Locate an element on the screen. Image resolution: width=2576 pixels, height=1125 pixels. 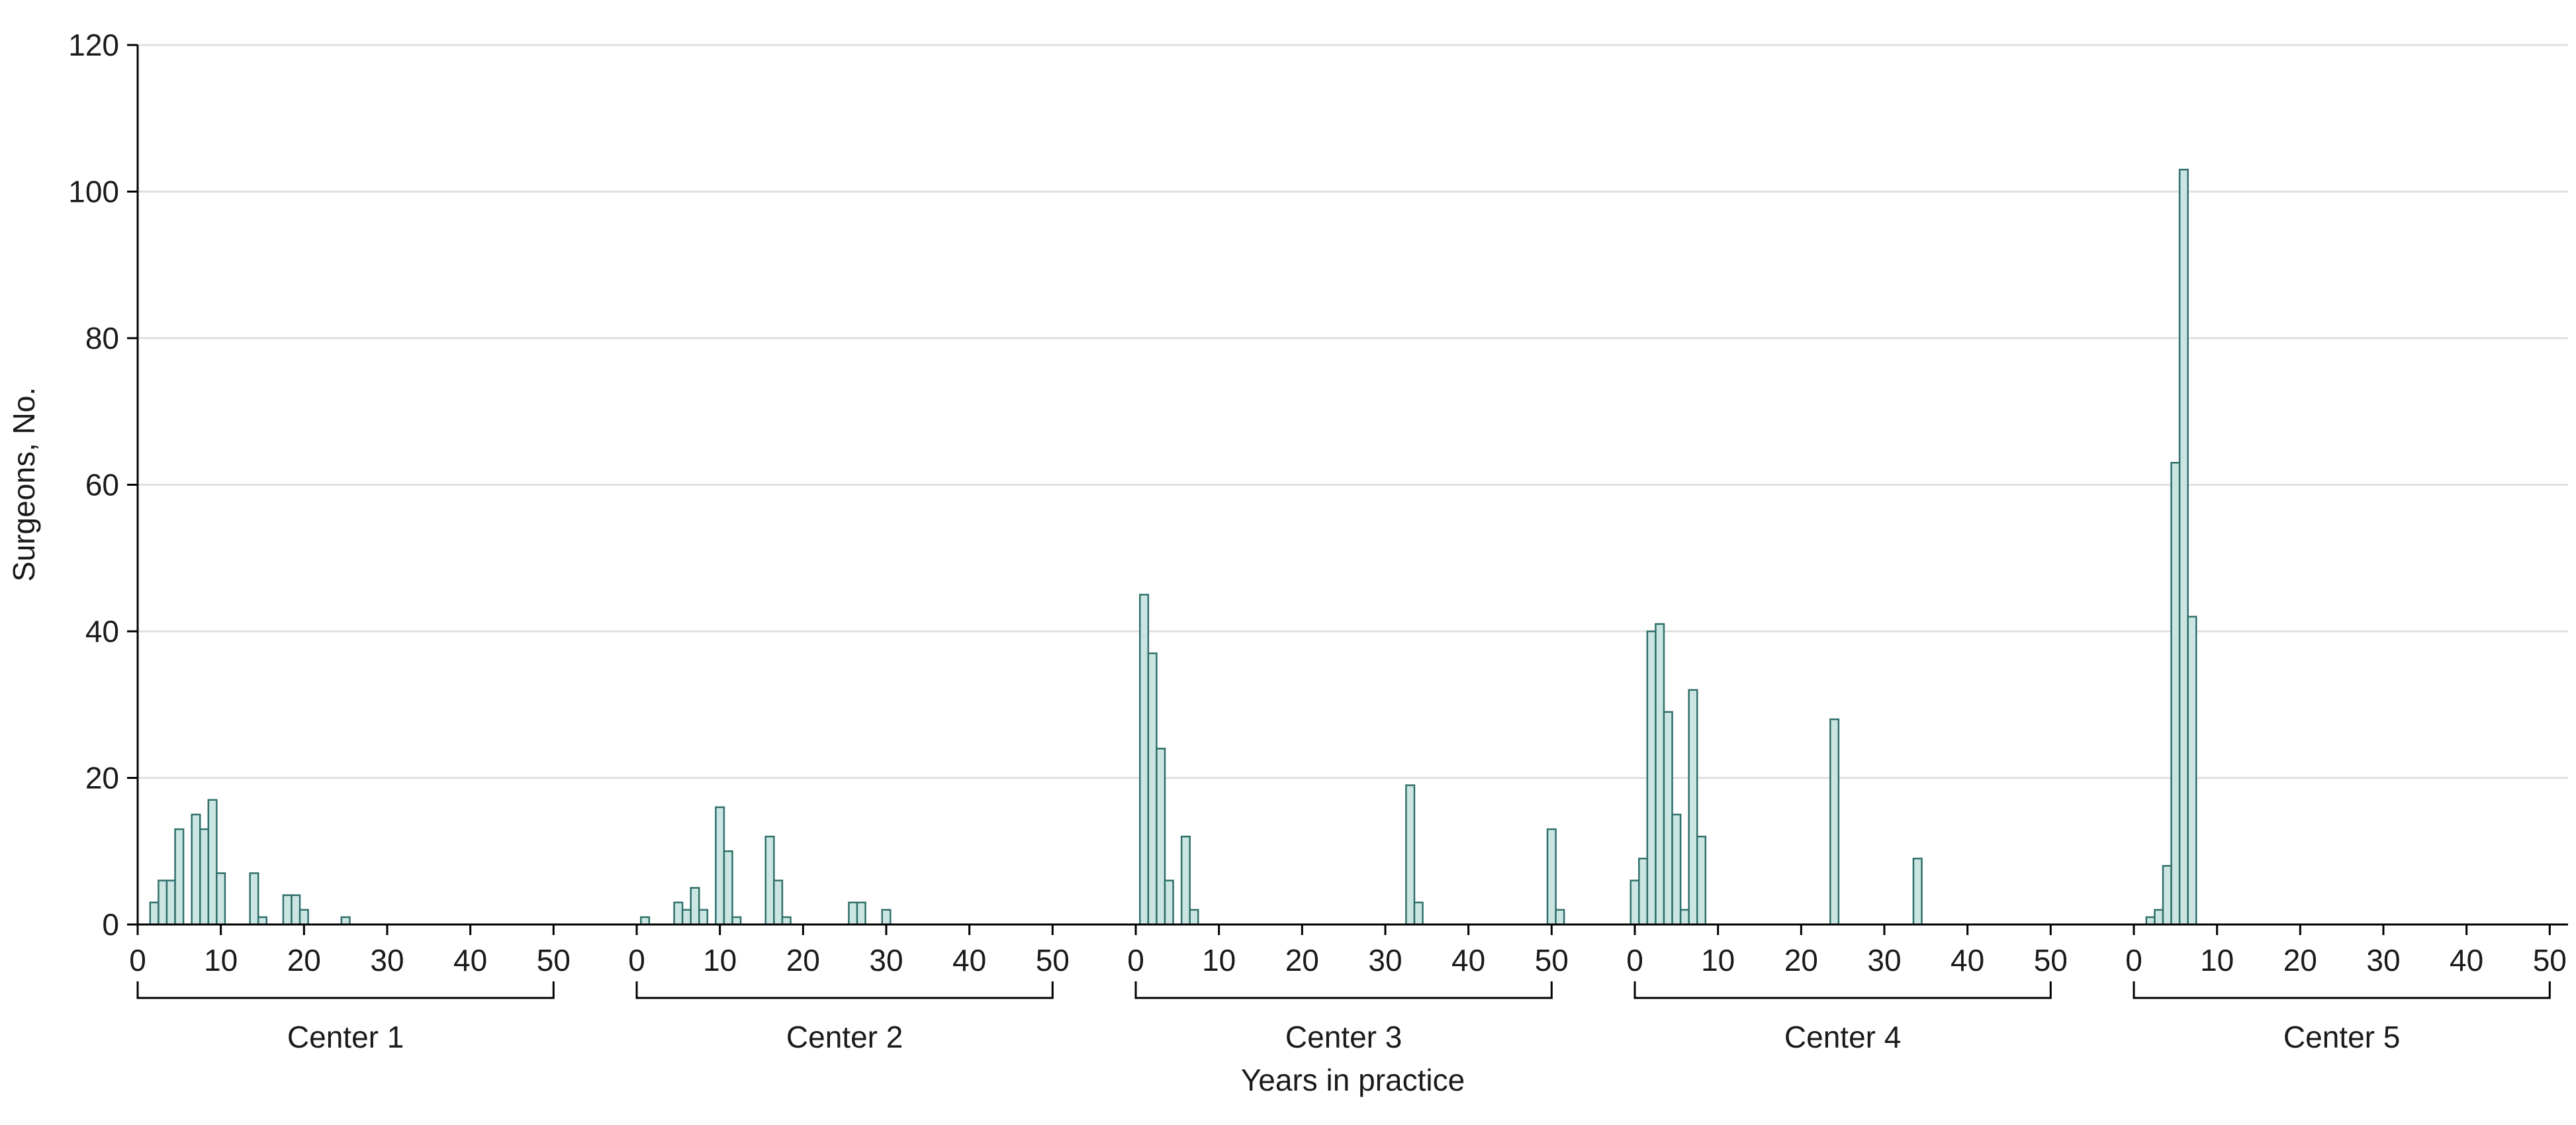
bar-center1-year2 is located at coordinates (154, 913).